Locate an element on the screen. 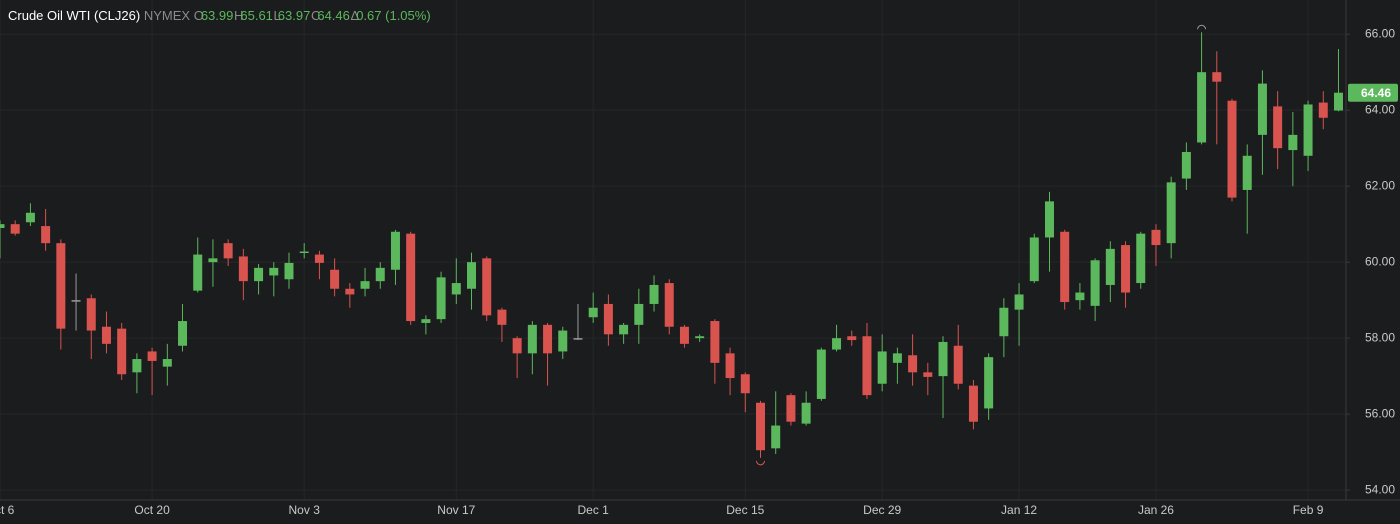  open-label: O is located at coordinates (199, 15).